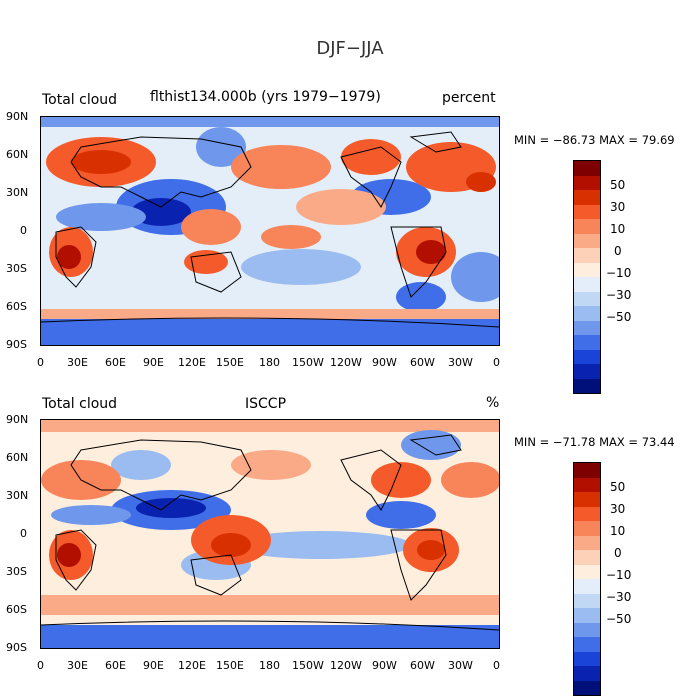 The width and height of the screenshot is (700, 700). I want to click on panel1-left-title: Total cloud, so click(80, 100).